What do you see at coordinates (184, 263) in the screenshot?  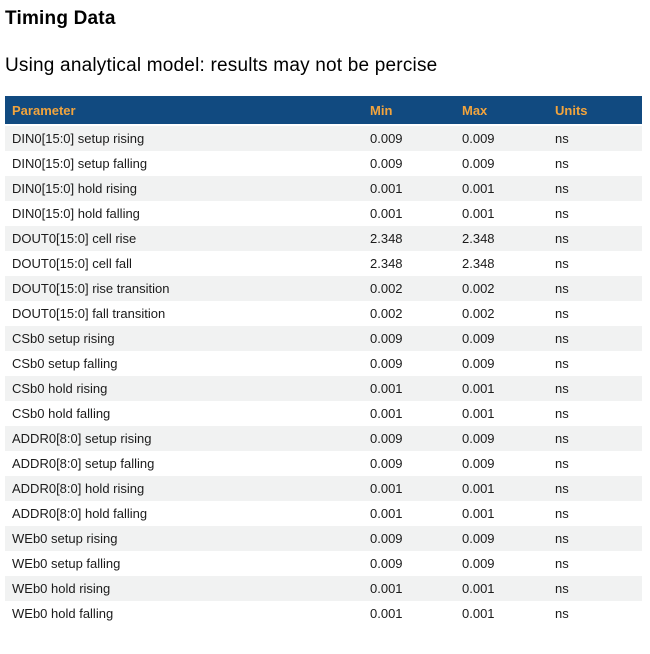 I see `cell-parameter: DOUT0[15:0] cell fall` at bounding box center [184, 263].